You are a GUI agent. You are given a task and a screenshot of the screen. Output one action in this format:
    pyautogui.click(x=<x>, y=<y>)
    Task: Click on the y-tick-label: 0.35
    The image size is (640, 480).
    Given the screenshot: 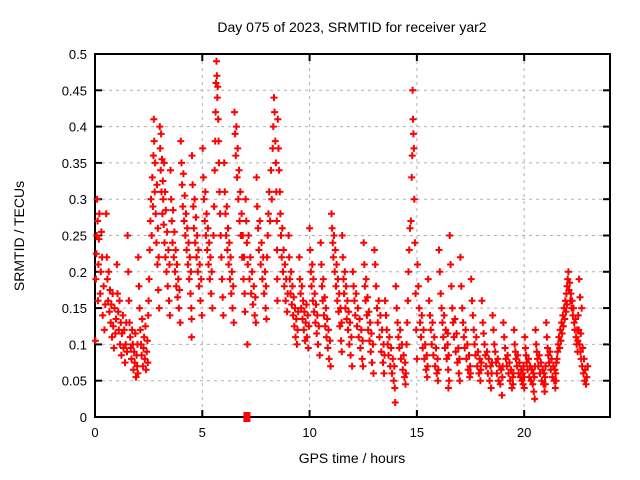 What is the action you would take?
    pyautogui.click(x=74, y=163)
    